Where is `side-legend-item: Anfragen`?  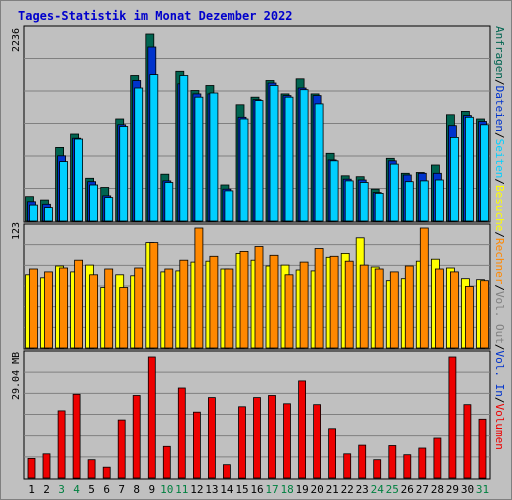 side-legend-item: Anfragen is located at coordinates (499, 52).